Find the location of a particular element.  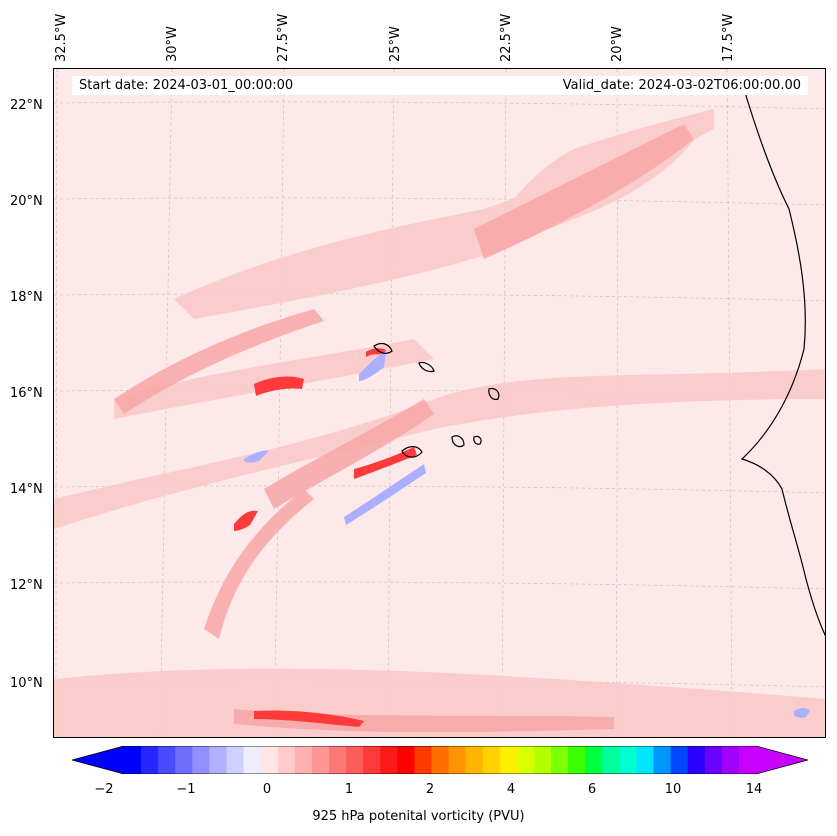

valid-date-label: Valid_date: 2024-03-02T06:00:00.00 is located at coordinates (681, 85).